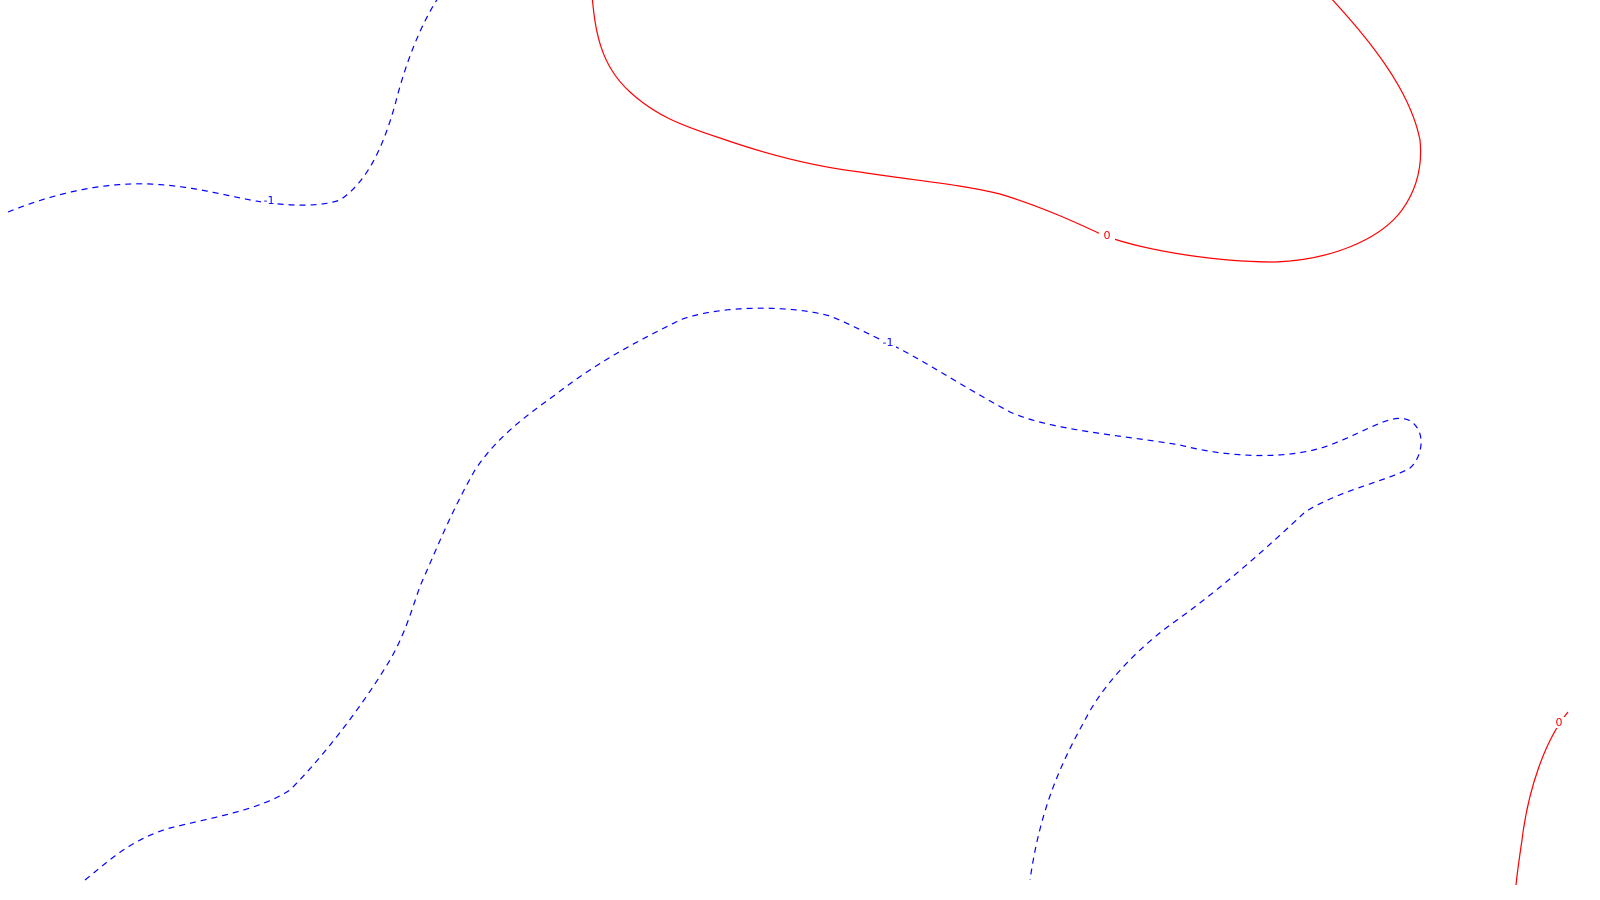 The width and height of the screenshot is (1600, 900). I want to click on contour-line-neg1-top-left, so click(222, 106).